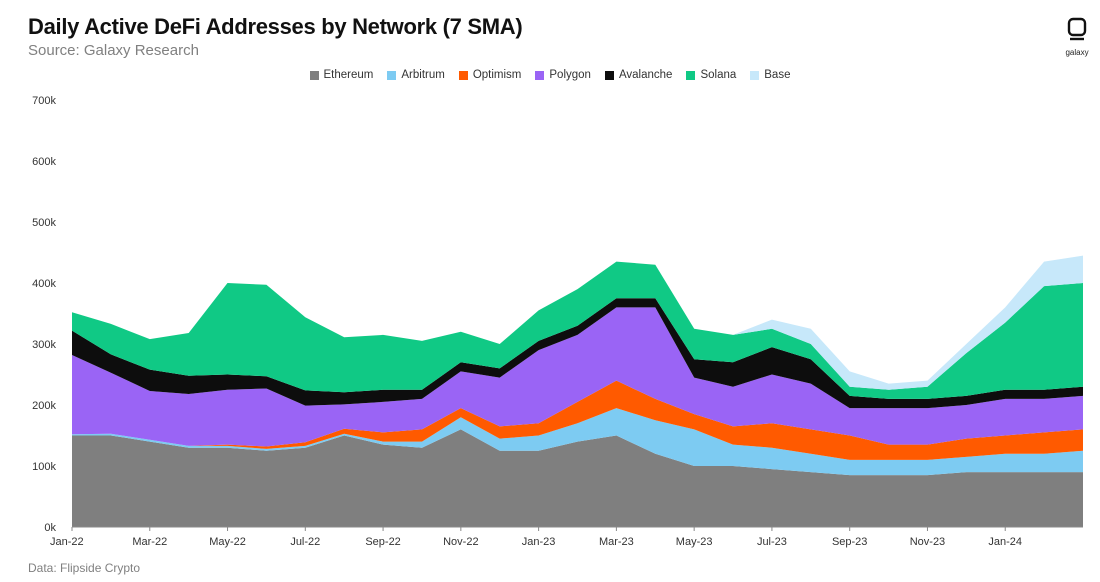 The height and width of the screenshot is (582, 1100). Describe the element at coordinates (44, 314) in the screenshot. I see `y-axis: 0k 100k 200k 300k 400k 500k 600k 700k` at that location.